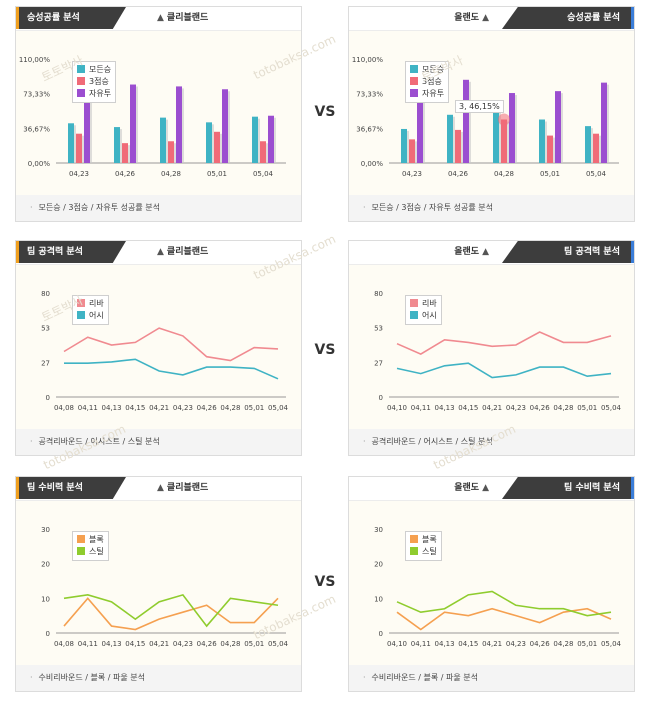 This screenshot has height=712, width=650. What do you see at coordinates (39, 164) in the screenshot?
I see `y-tick-label: 0,00%` at bounding box center [39, 164].